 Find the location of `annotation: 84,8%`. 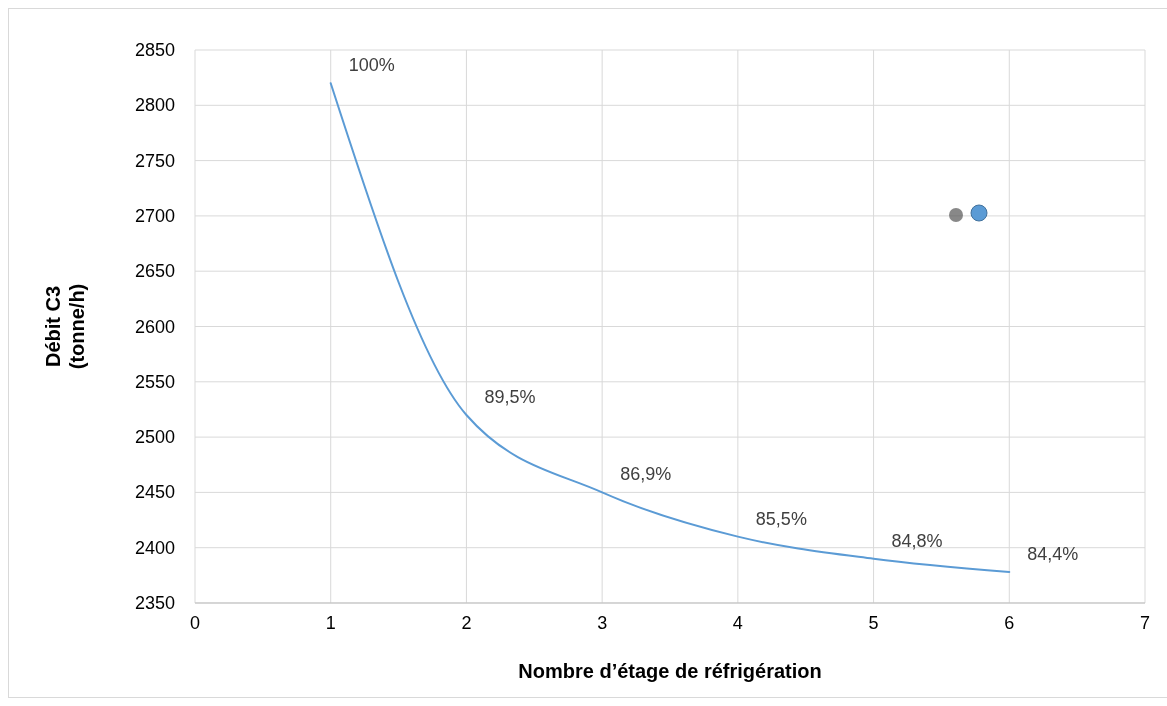

annotation: 84,8% is located at coordinates (917, 540).